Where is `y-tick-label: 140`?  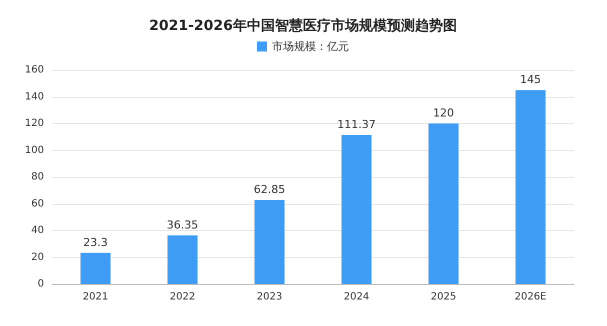
y-tick-label: 140 is located at coordinates (34, 96).